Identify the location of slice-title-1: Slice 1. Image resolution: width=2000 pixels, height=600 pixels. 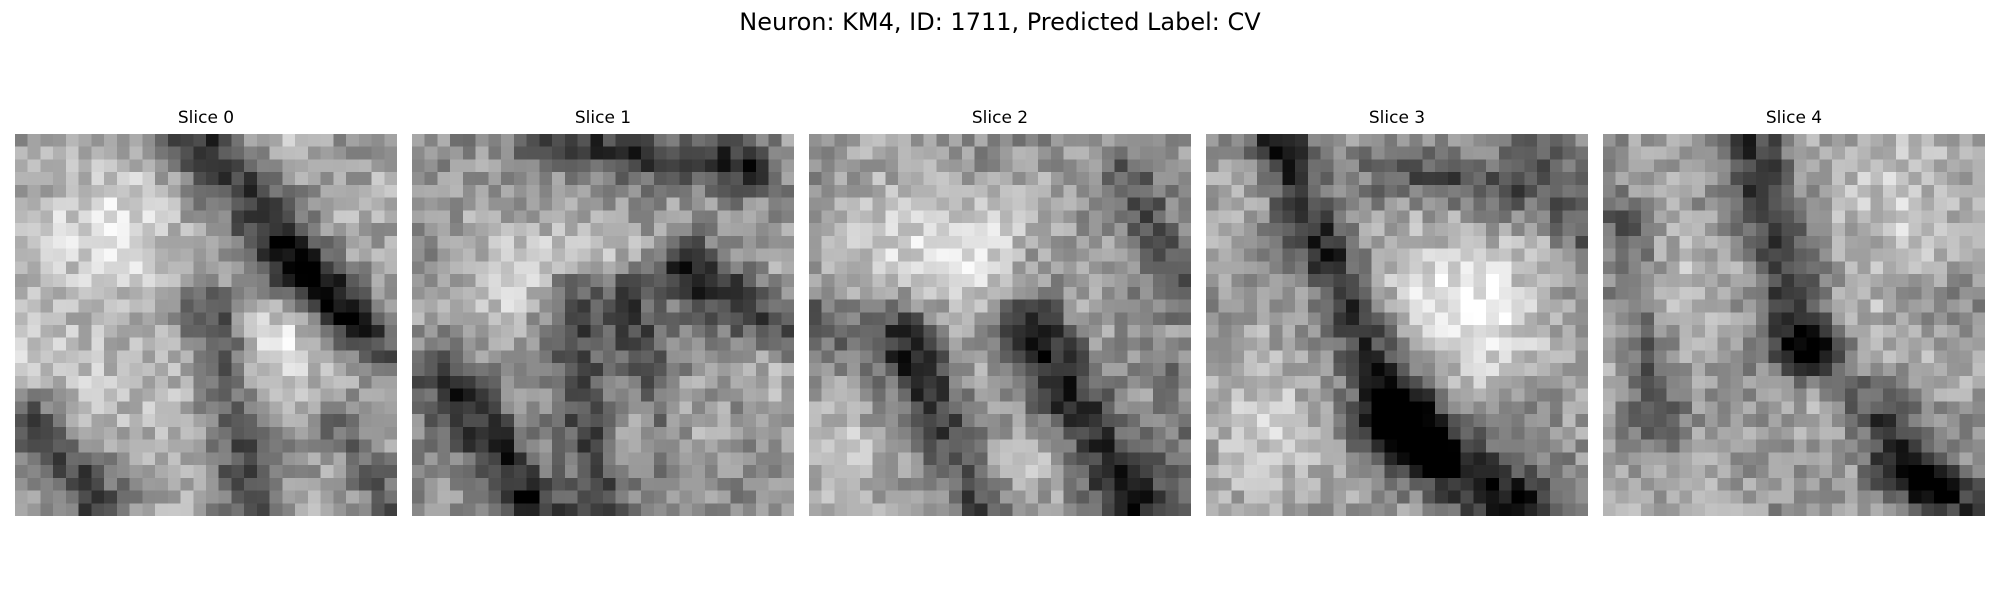
(603, 118).